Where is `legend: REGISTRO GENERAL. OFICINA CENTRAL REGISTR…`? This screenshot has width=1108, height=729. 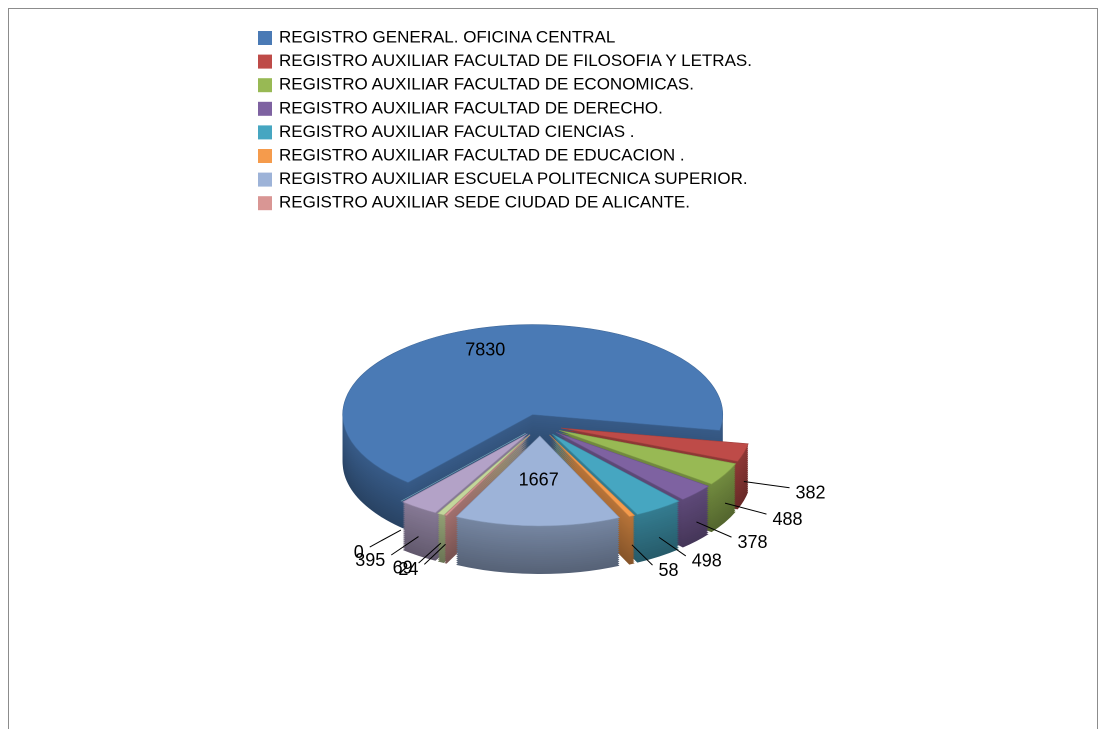
legend: REGISTRO GENERAL. OFICINA CENTRAL REGISTR… is located at coordinates (505, 119).